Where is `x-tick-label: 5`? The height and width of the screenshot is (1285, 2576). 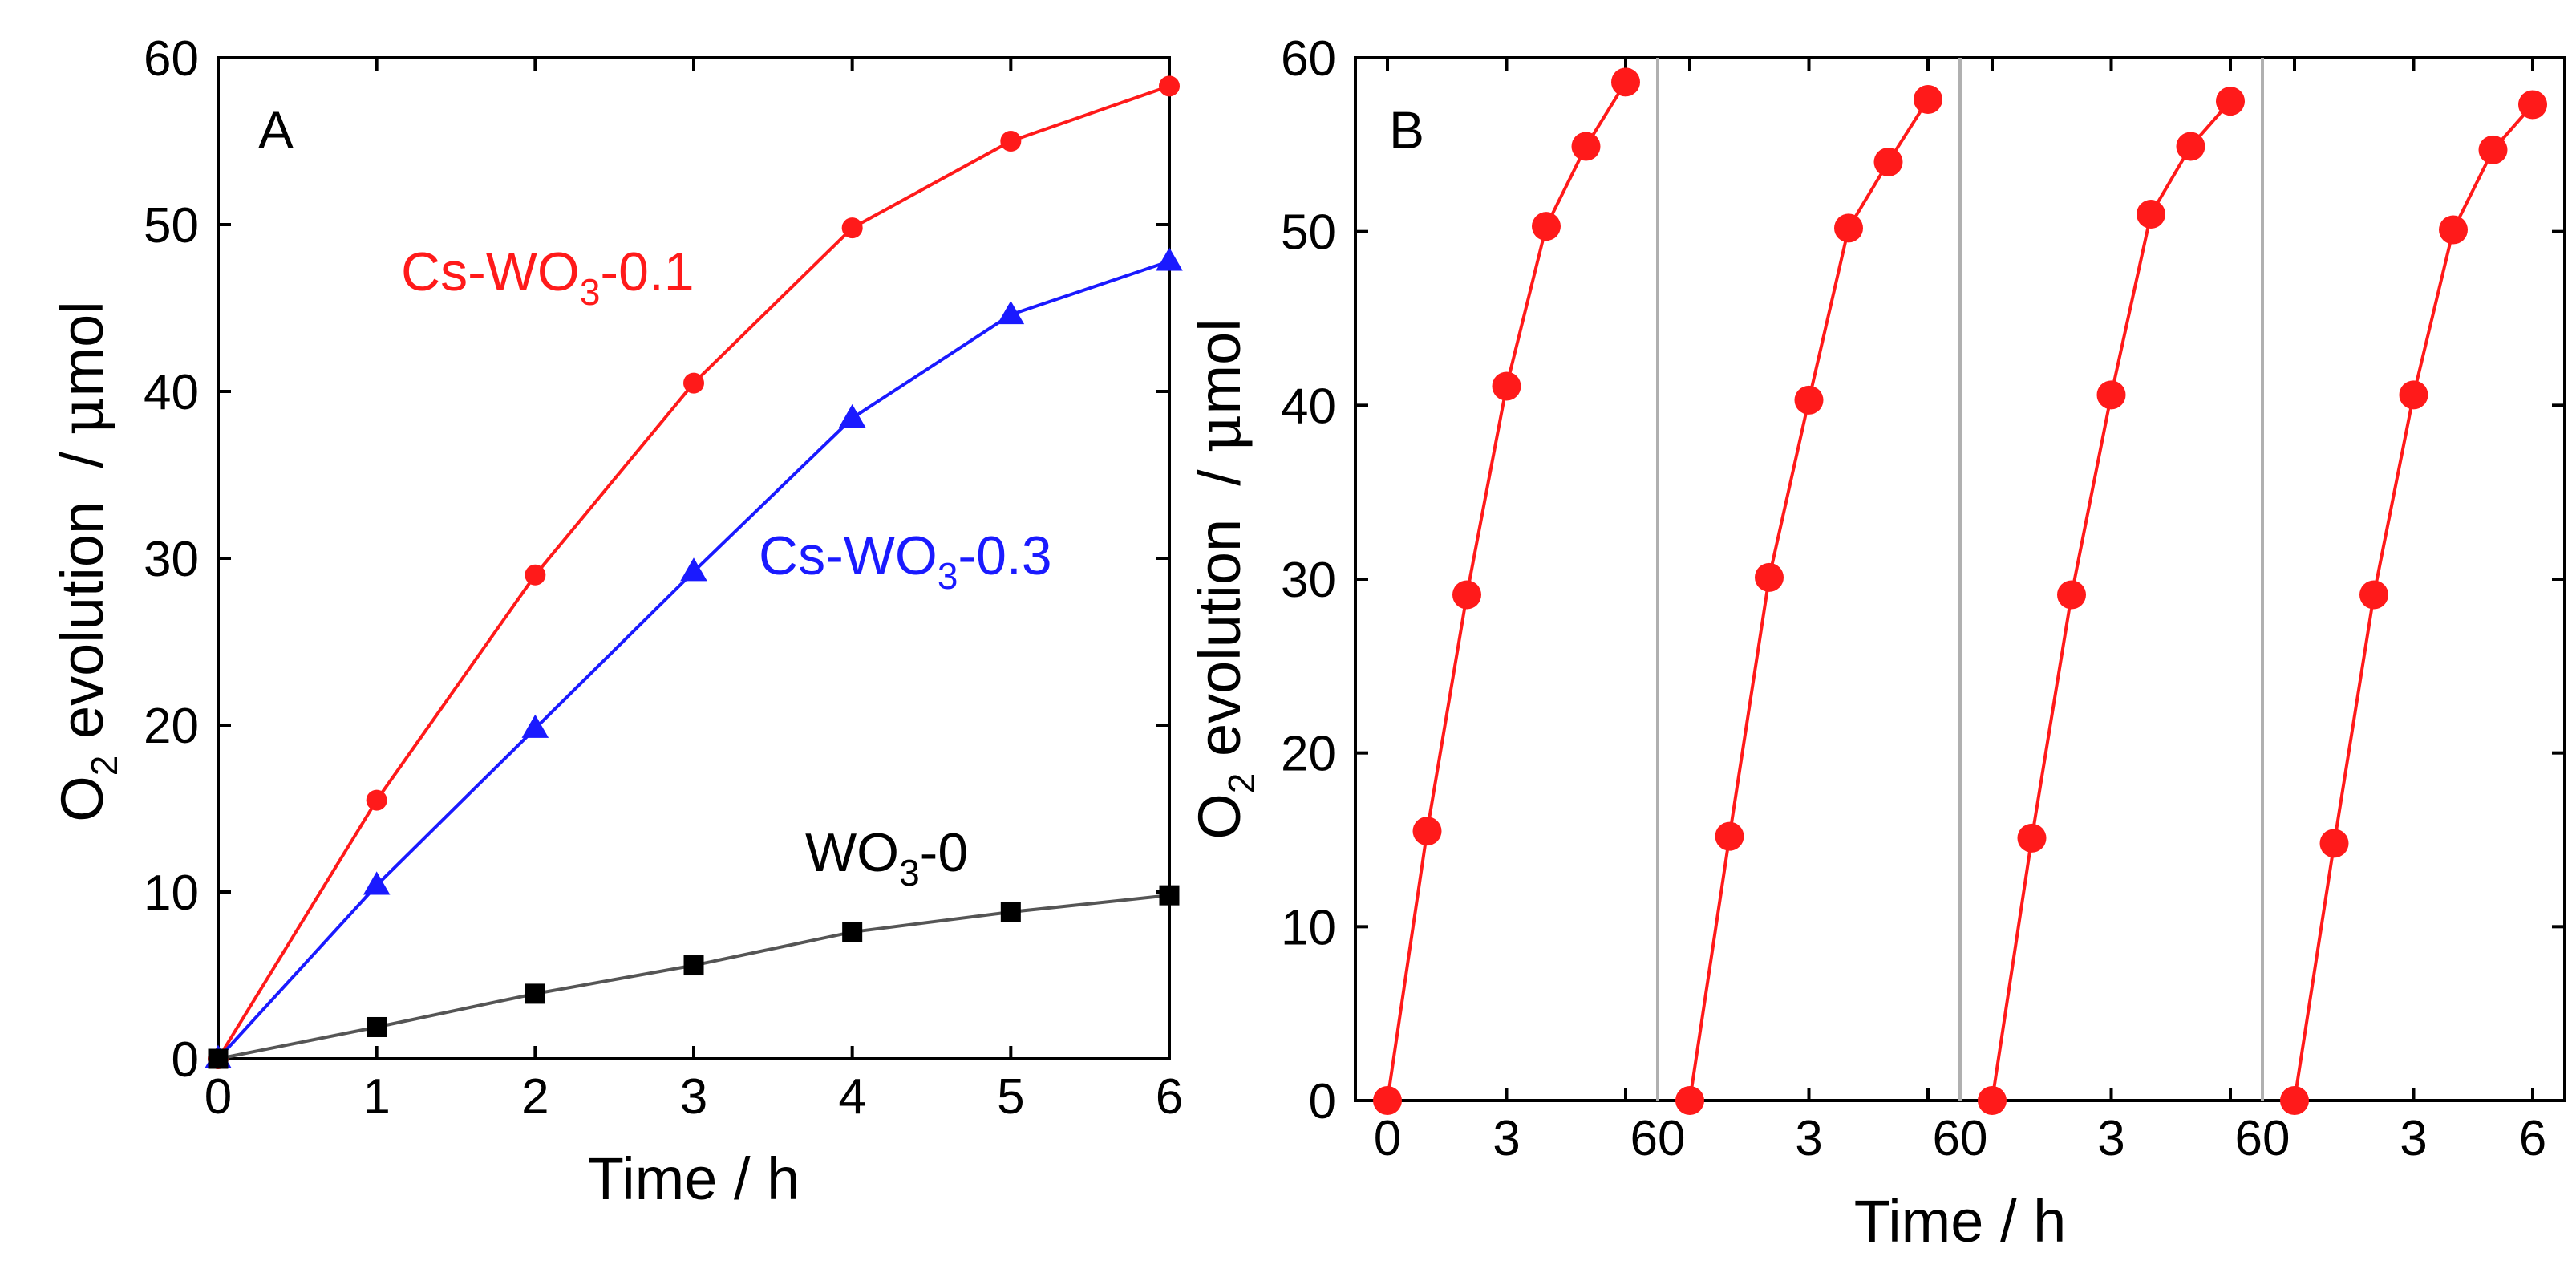 x-tick-label: 5 is located at coordinates (1010, 1097).